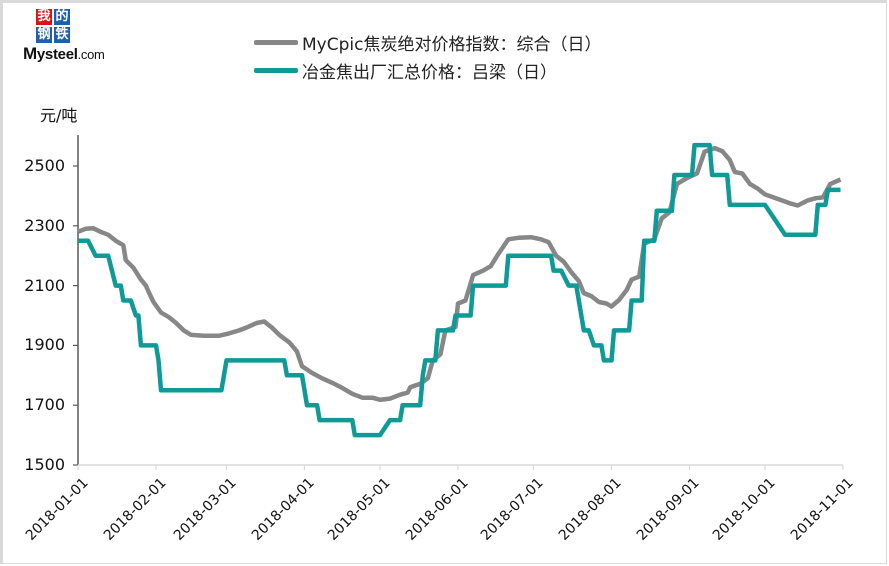 This screenshot has width=889, height=566. I want to click on y-tick-label: 1500, so click(44, 464).